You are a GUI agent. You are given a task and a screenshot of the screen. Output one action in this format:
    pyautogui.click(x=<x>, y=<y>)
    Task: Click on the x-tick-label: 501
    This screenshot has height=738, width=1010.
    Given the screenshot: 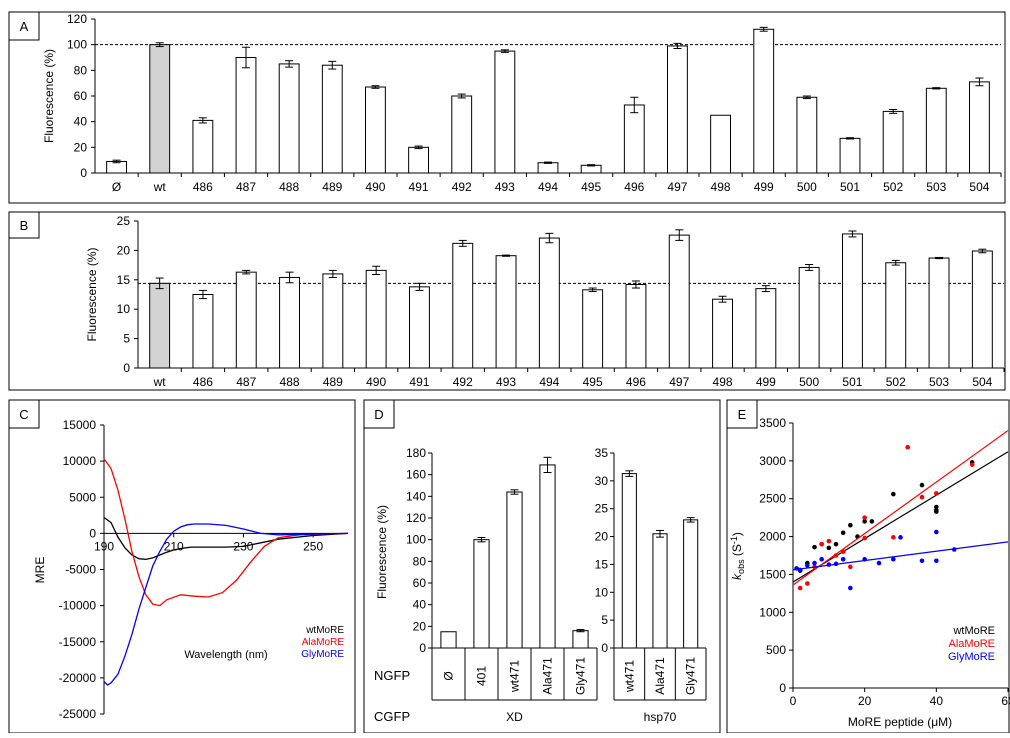 What is the action you would take?
    pyautogui.click(x=850, y=187)
    